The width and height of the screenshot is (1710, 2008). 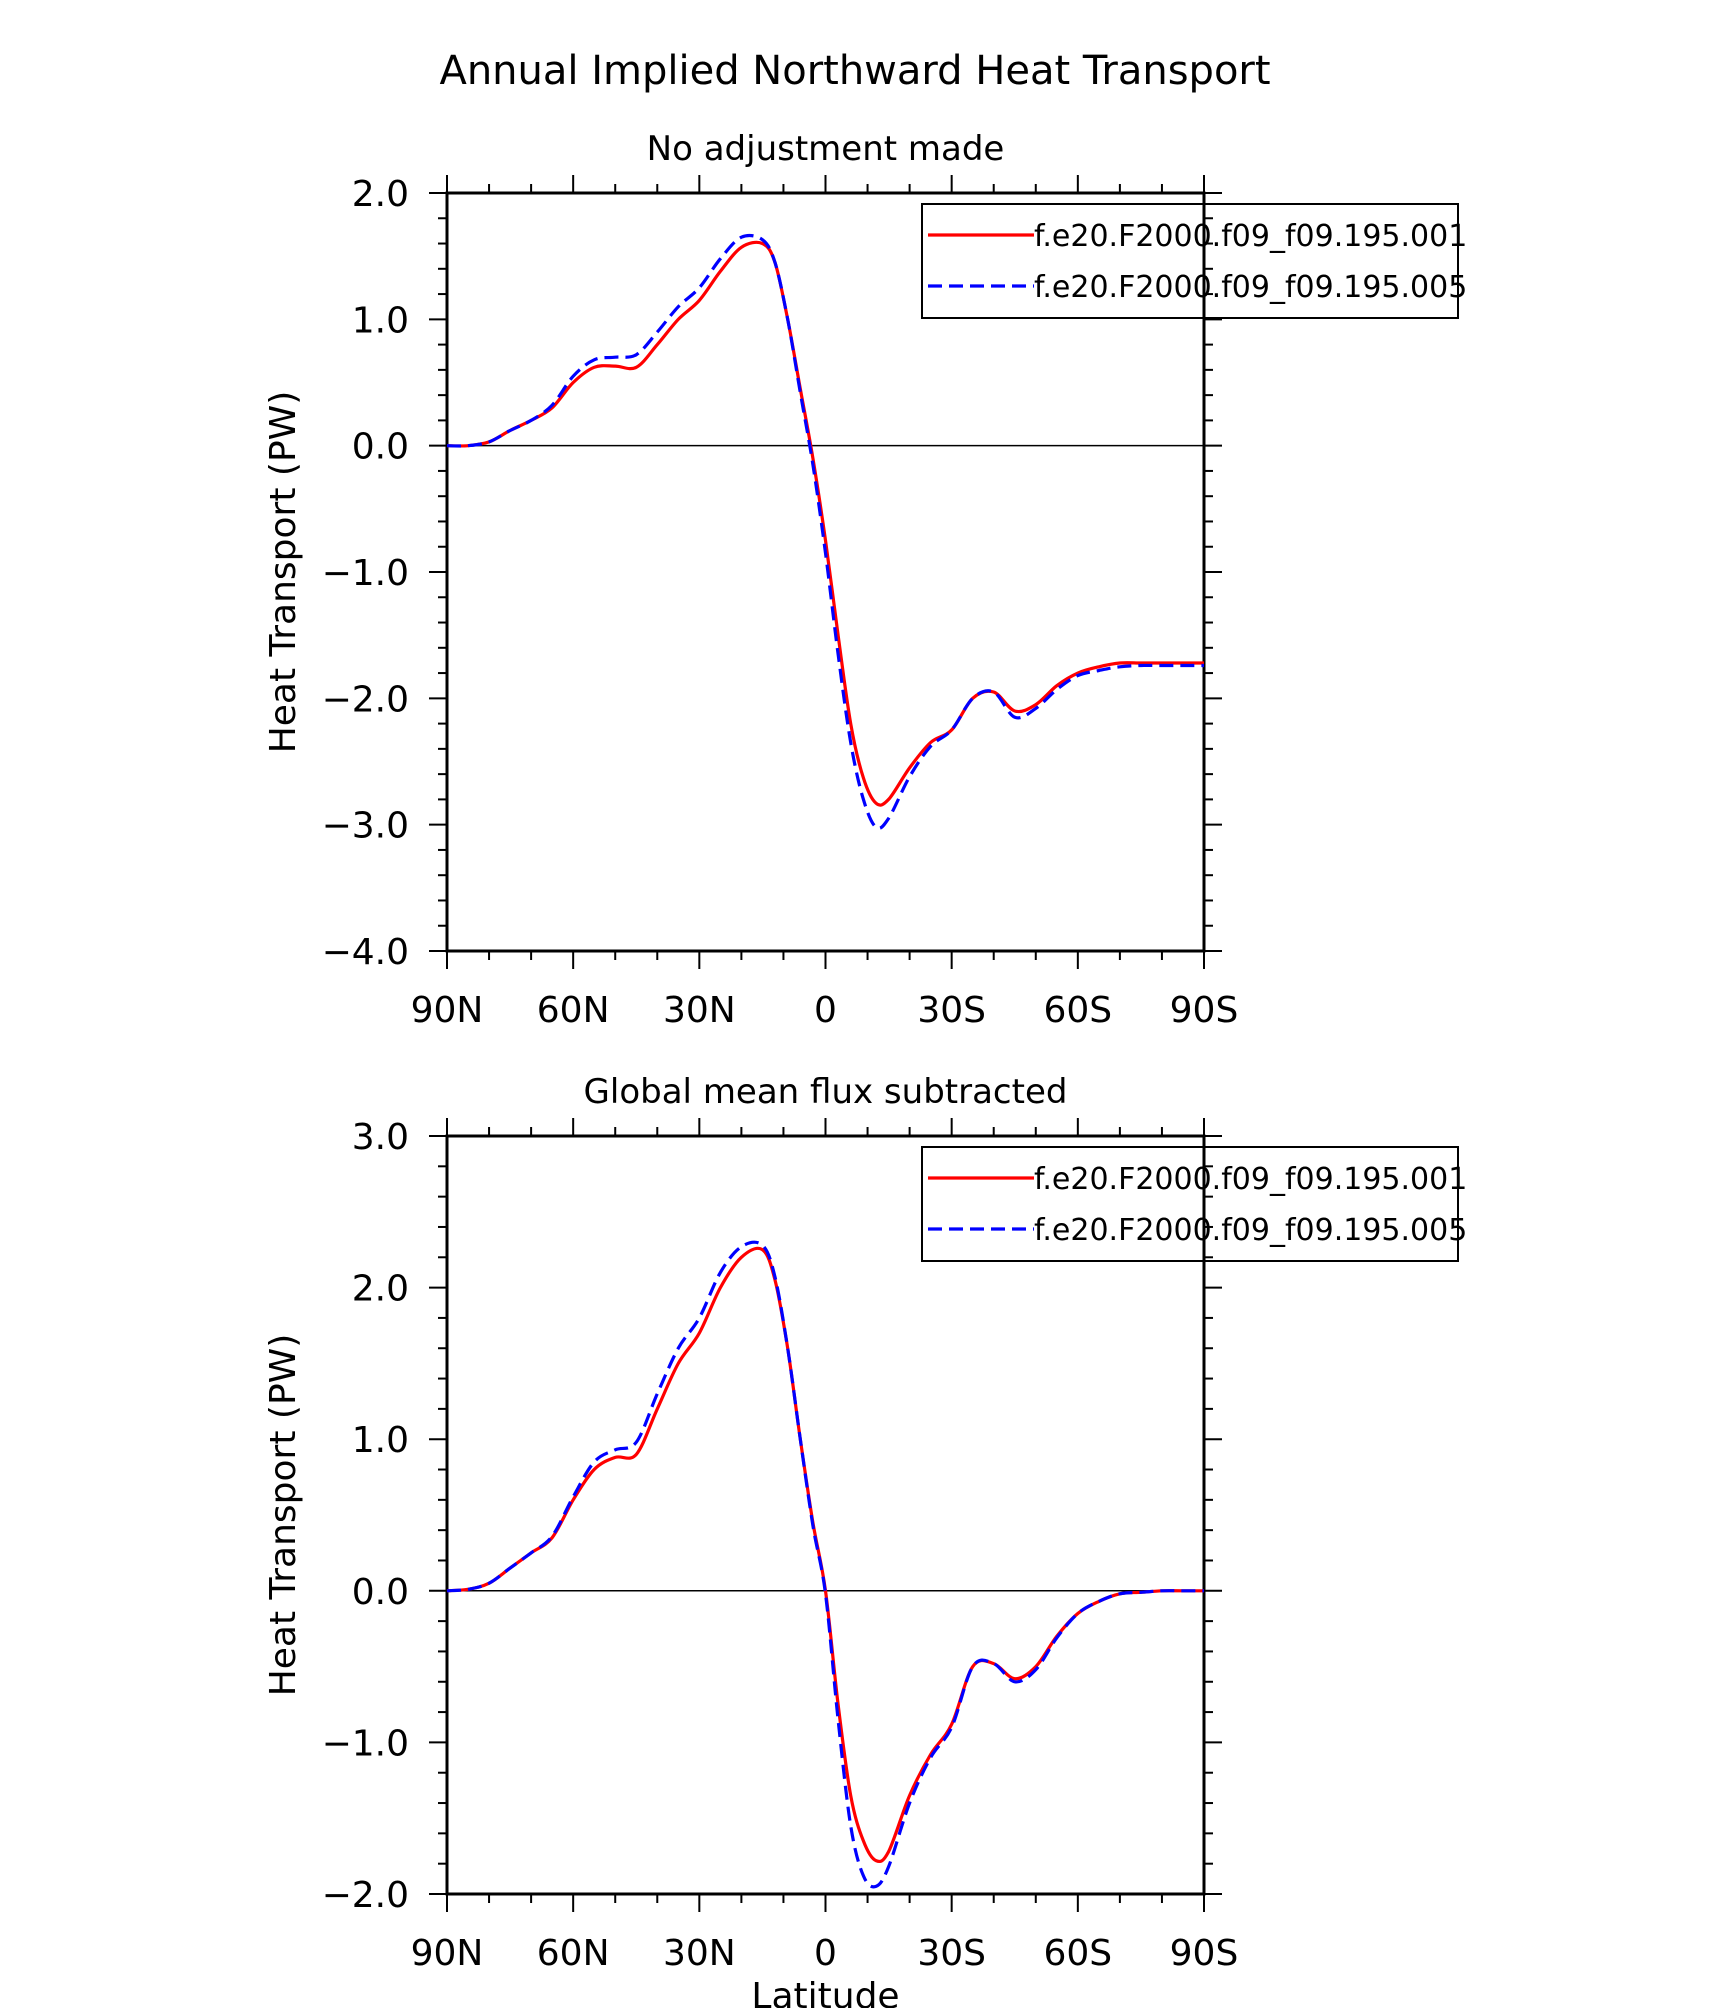 I want to click on y-tick-label: −4.0, so click(x=365, y=952).